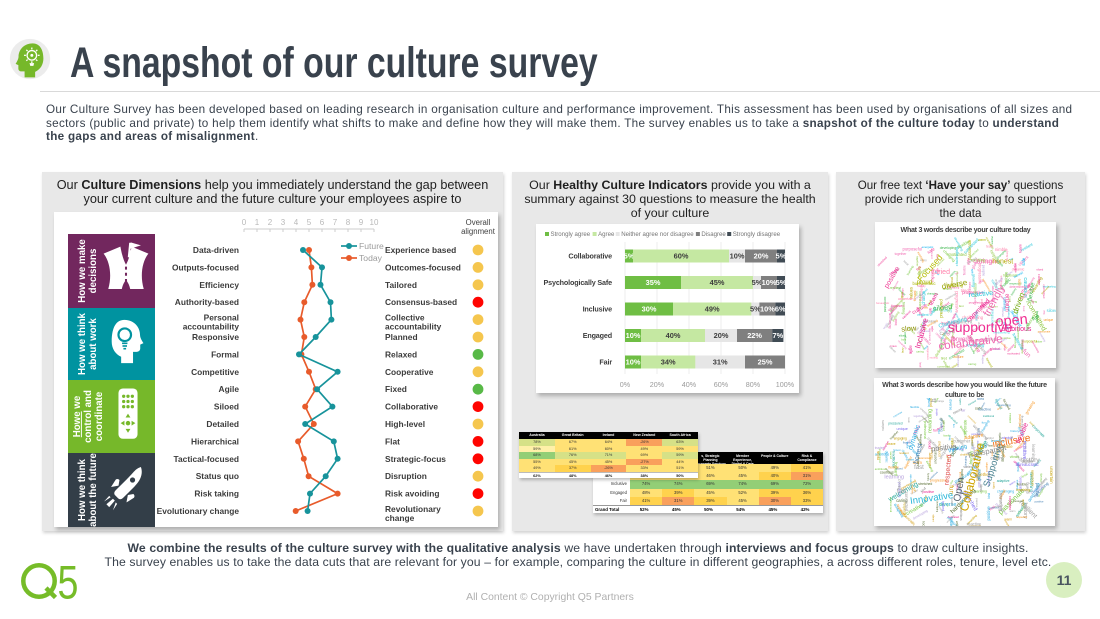 Image resolution: width=1100 pixels, height=619 pixels. Describe the element at coordinates (978, 348) in the screenshot. I see `svg-text: hardworking` at that location.